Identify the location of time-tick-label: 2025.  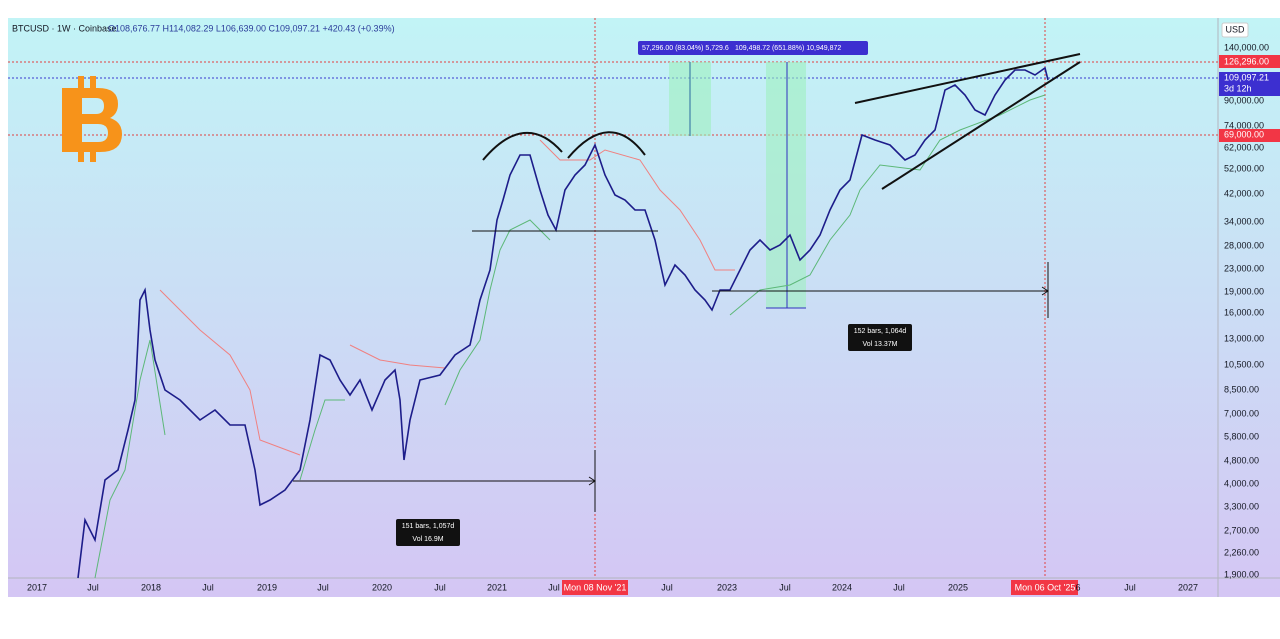
(958, 587).